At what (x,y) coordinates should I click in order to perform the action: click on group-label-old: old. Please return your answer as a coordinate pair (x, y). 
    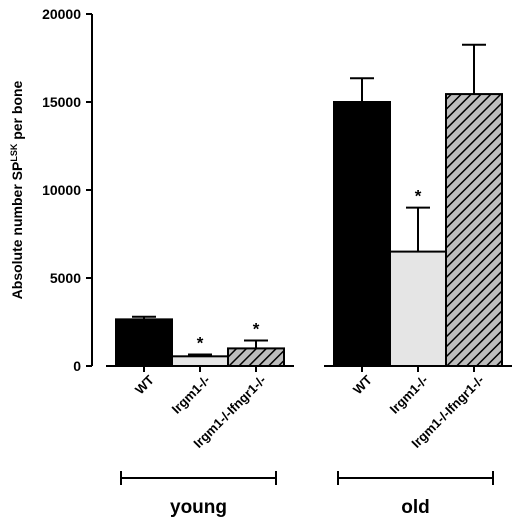
    Looking at the image, I should click on (415, 507).